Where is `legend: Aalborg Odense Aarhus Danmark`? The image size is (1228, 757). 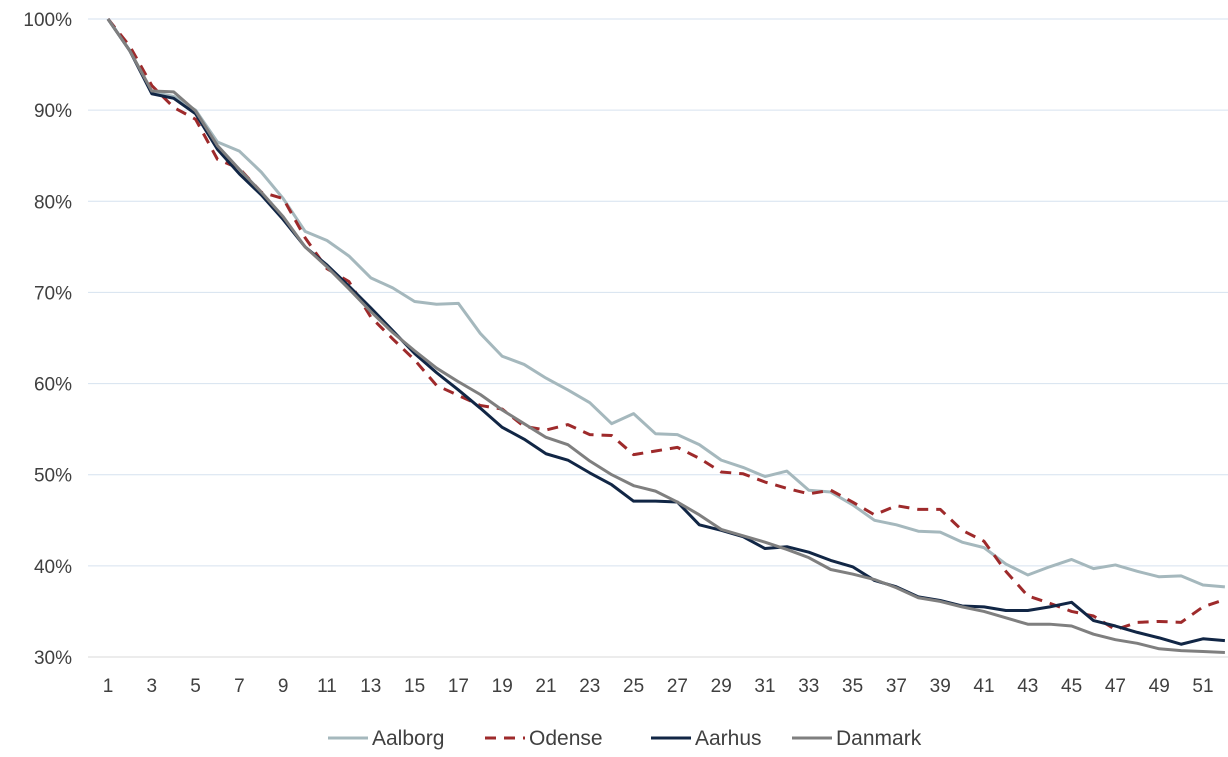 legend: Aalborg Odense Aarhus Danmark is located at coordinates (625, 738).